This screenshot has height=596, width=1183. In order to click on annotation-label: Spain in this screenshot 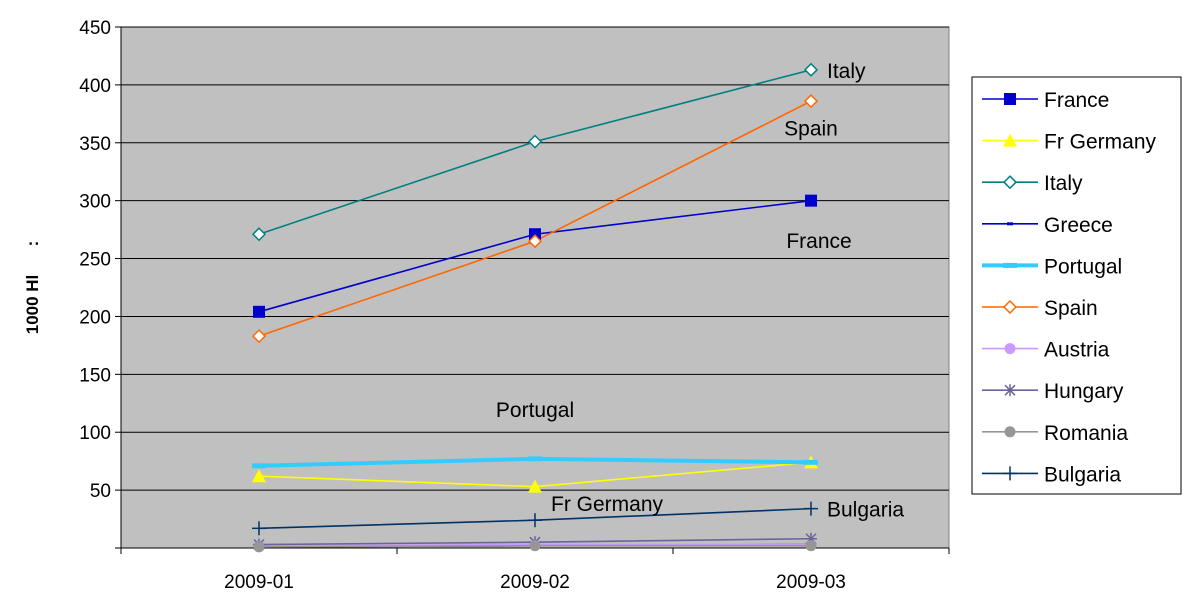, I will do `click(811, 129)`.